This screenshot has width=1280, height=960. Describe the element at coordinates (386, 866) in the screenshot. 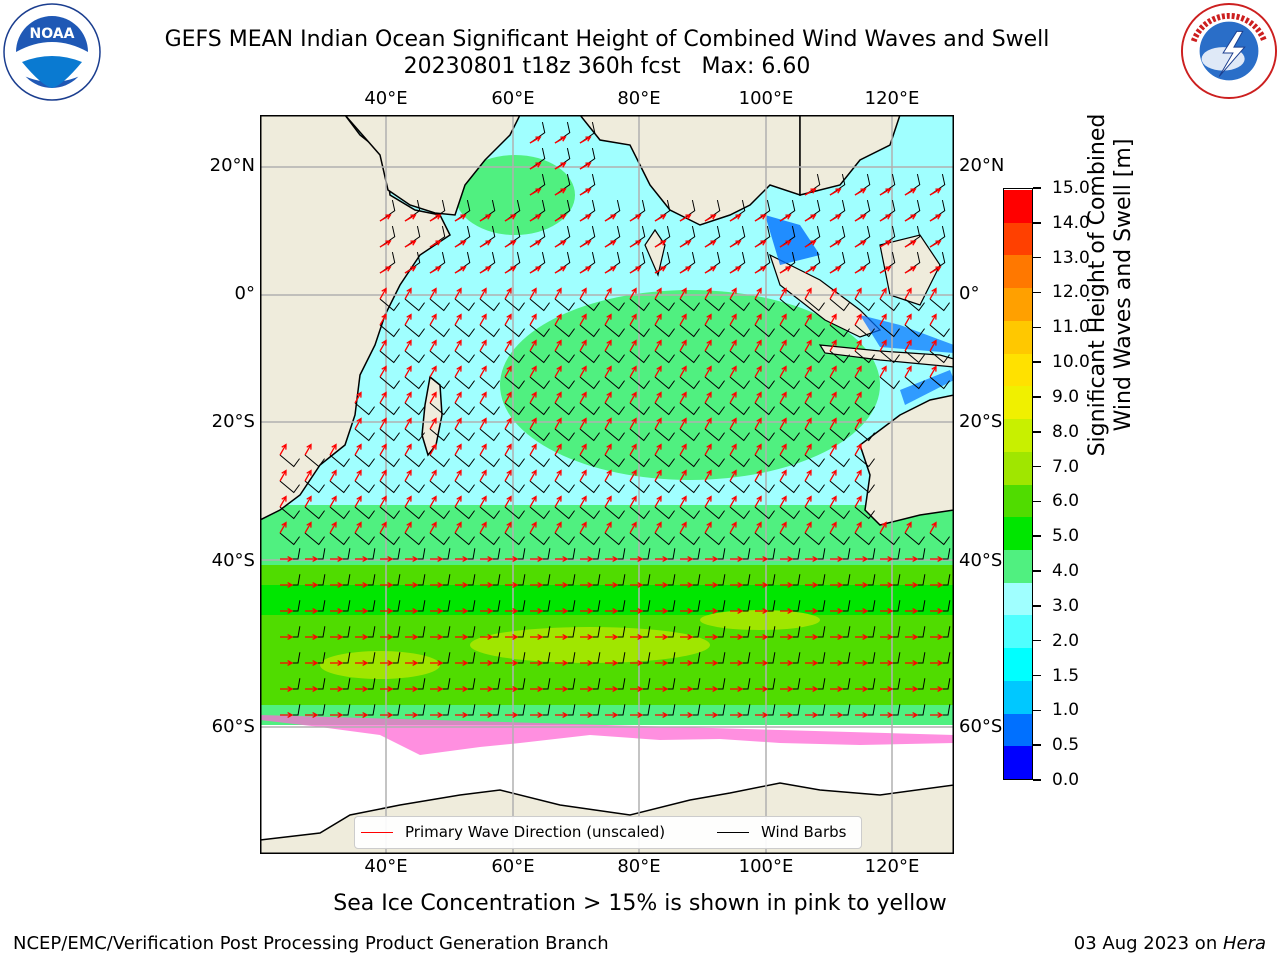

I see `lon-label-bottom: 40°E` at that location.